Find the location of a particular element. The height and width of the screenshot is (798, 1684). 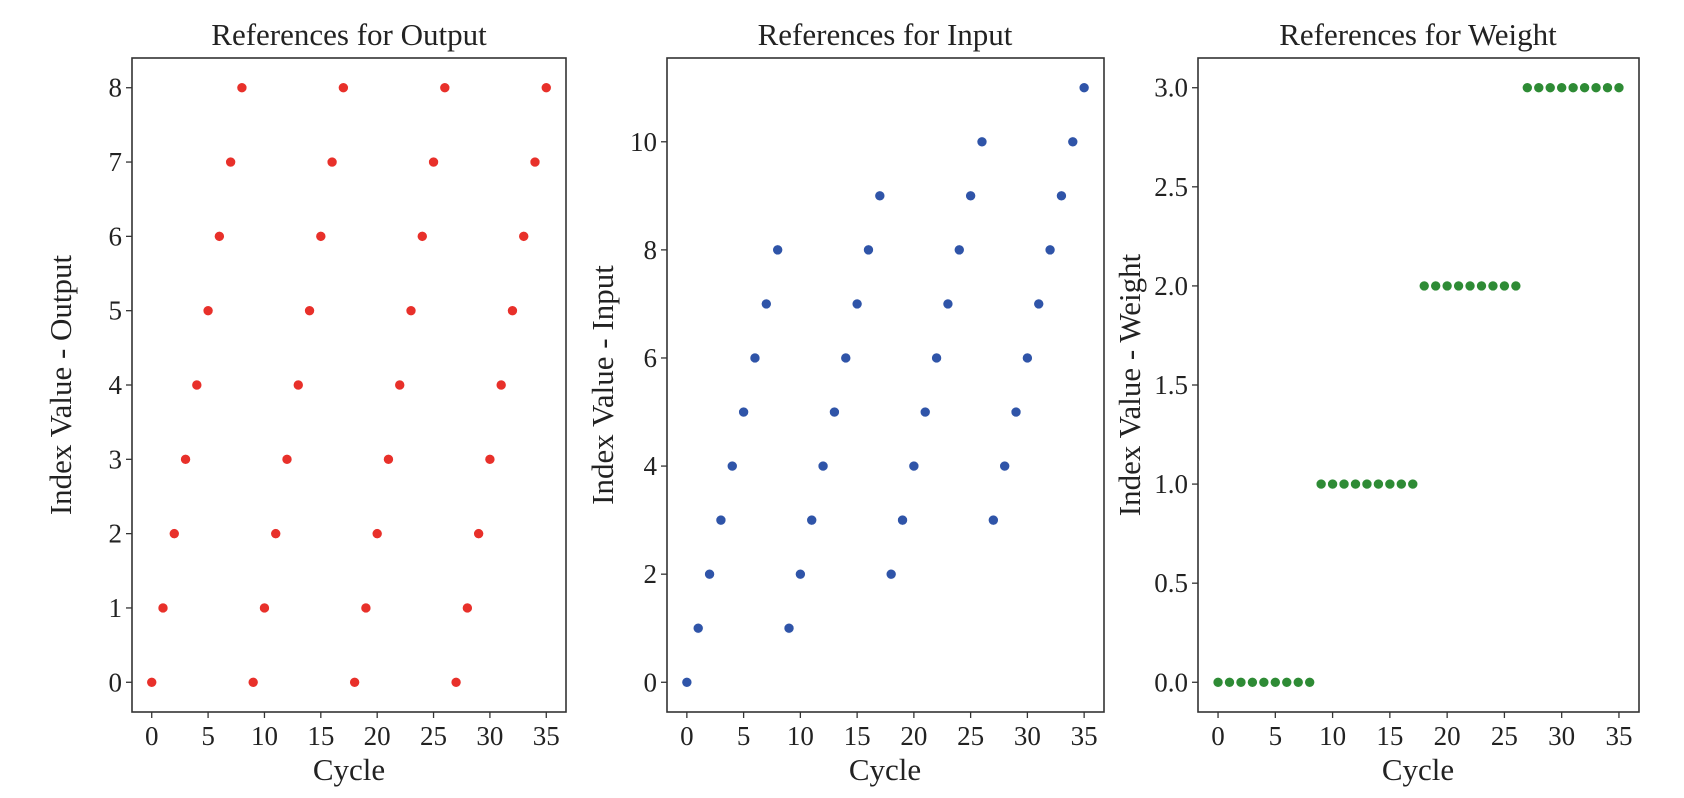

weight-x-tick-label: 30 is located at coordinates (1561, 736).